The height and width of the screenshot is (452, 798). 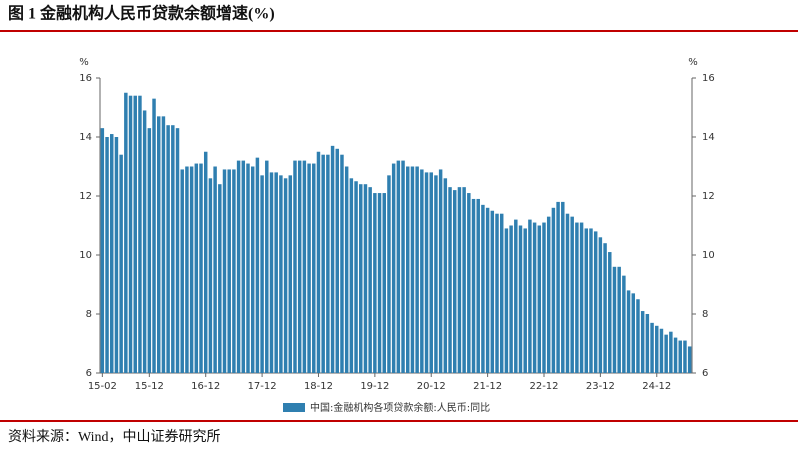 What do you see at coordinates (114, 437) in the screenshot?
I see `source: 资料来源：Wind，中山证券研究所` at bounding box center [114, 437].